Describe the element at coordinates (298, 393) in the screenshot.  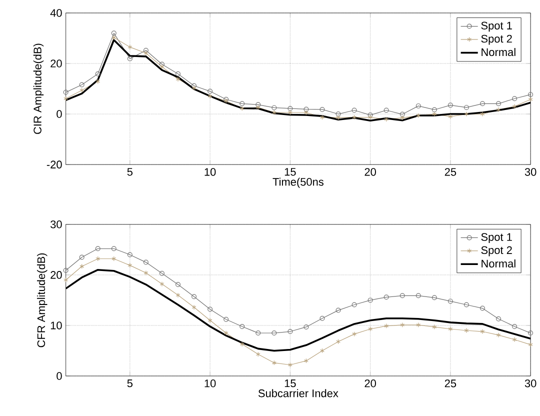
I see `x-axis-title: Subcarrier Index` at that location.